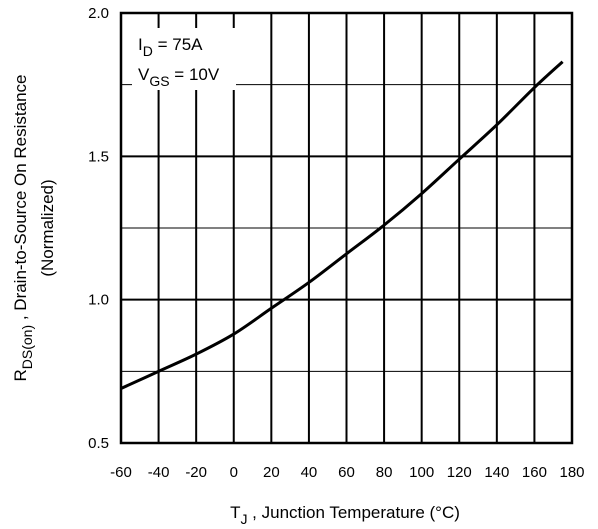 Image resolution: width=598 pixels, height=529 pixels. I want to click on y-tick-label: 2.0, so click(98, 13).